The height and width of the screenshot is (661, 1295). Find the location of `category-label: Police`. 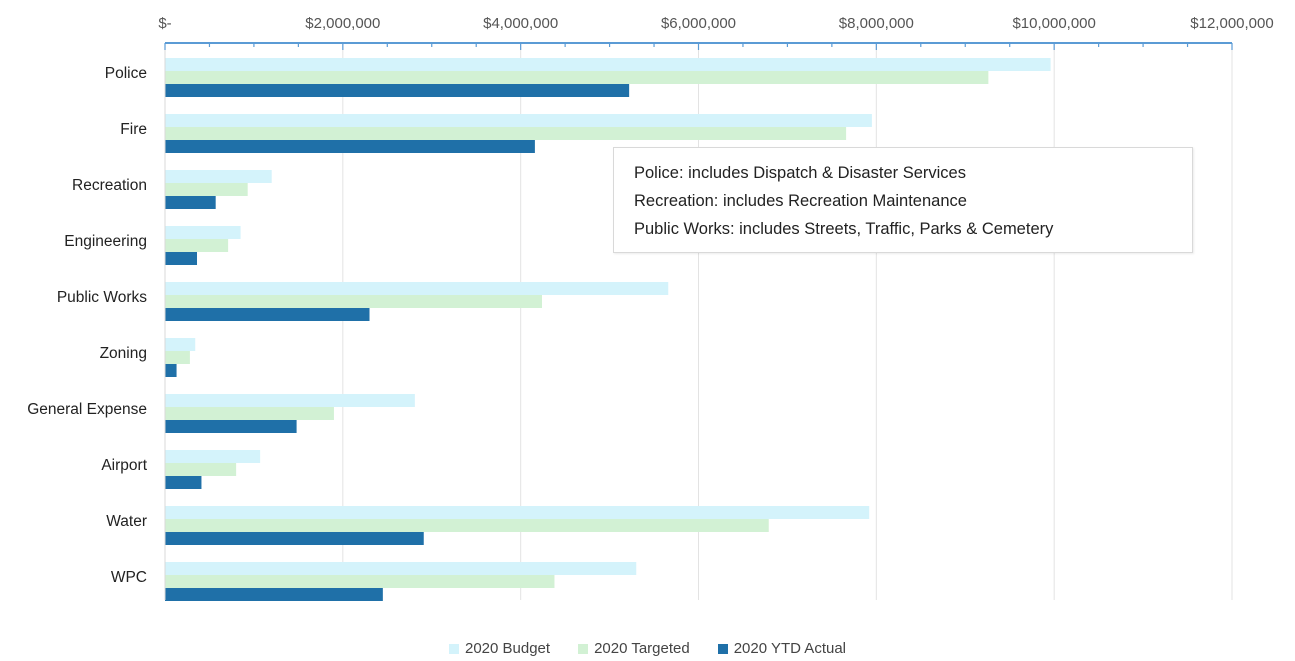

category-label: Police is located at coordinates (126, 73).